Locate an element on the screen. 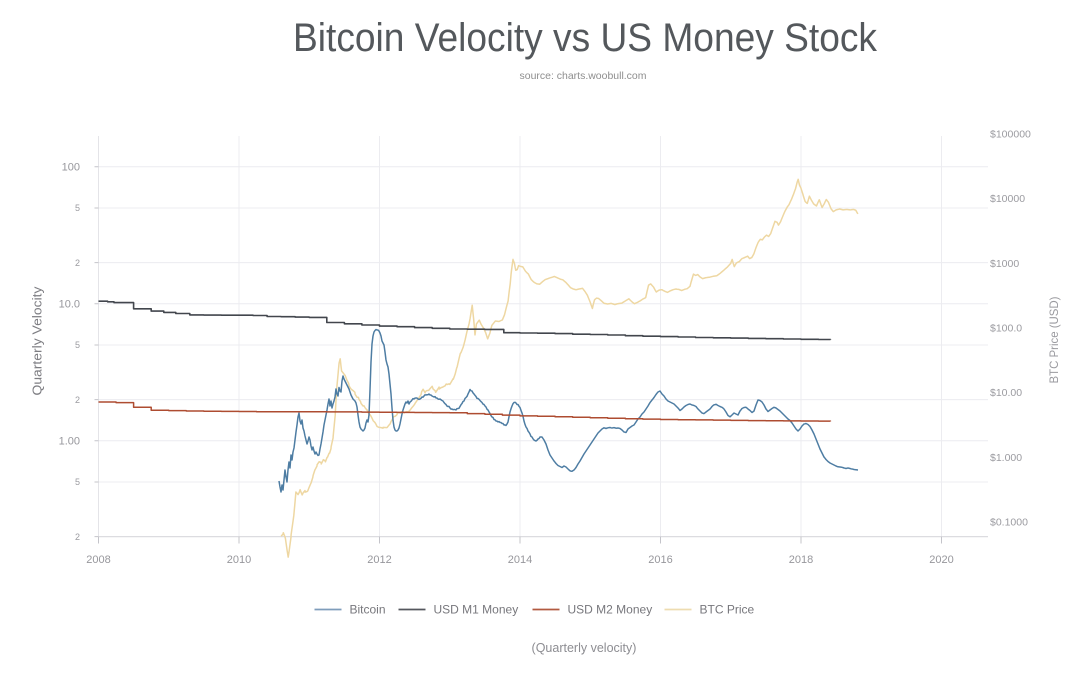 Image resolution: width=1080 pixels, height=675 pixels. svg-text: $10.00 is located at coordinates (1006, 393).